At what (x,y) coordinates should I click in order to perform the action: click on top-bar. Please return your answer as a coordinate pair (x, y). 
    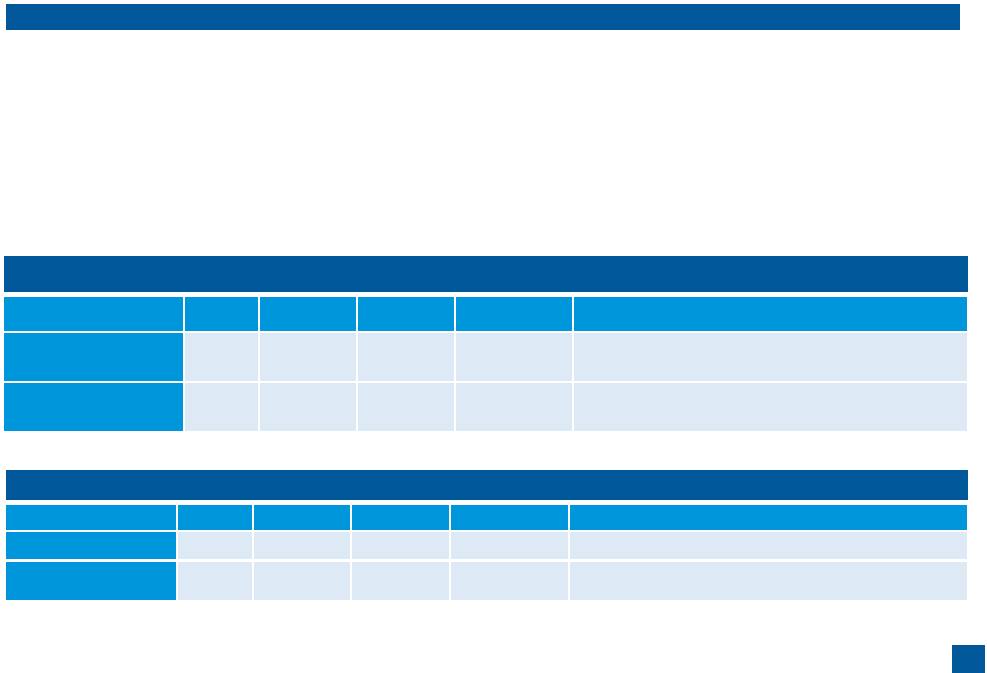
    Looking at the image, I should click on (483, 17).